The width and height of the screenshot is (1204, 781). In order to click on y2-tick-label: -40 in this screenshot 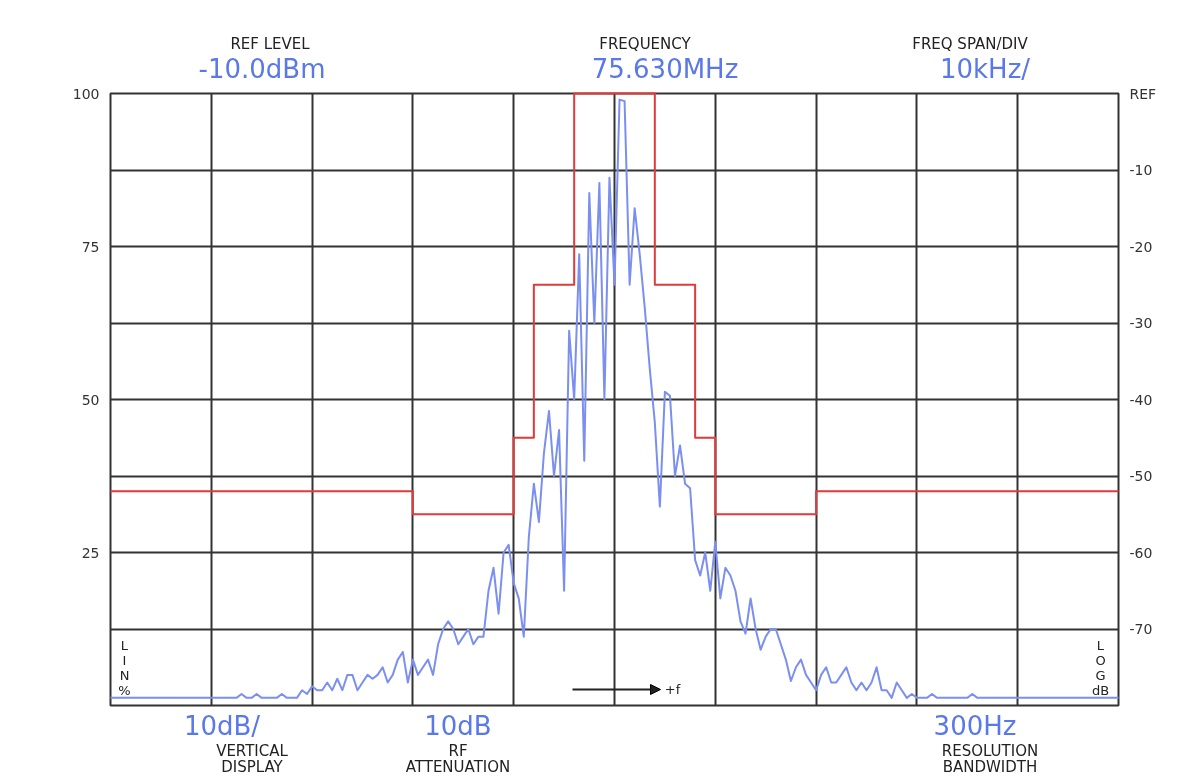, I will do `click(1141, 399)`.